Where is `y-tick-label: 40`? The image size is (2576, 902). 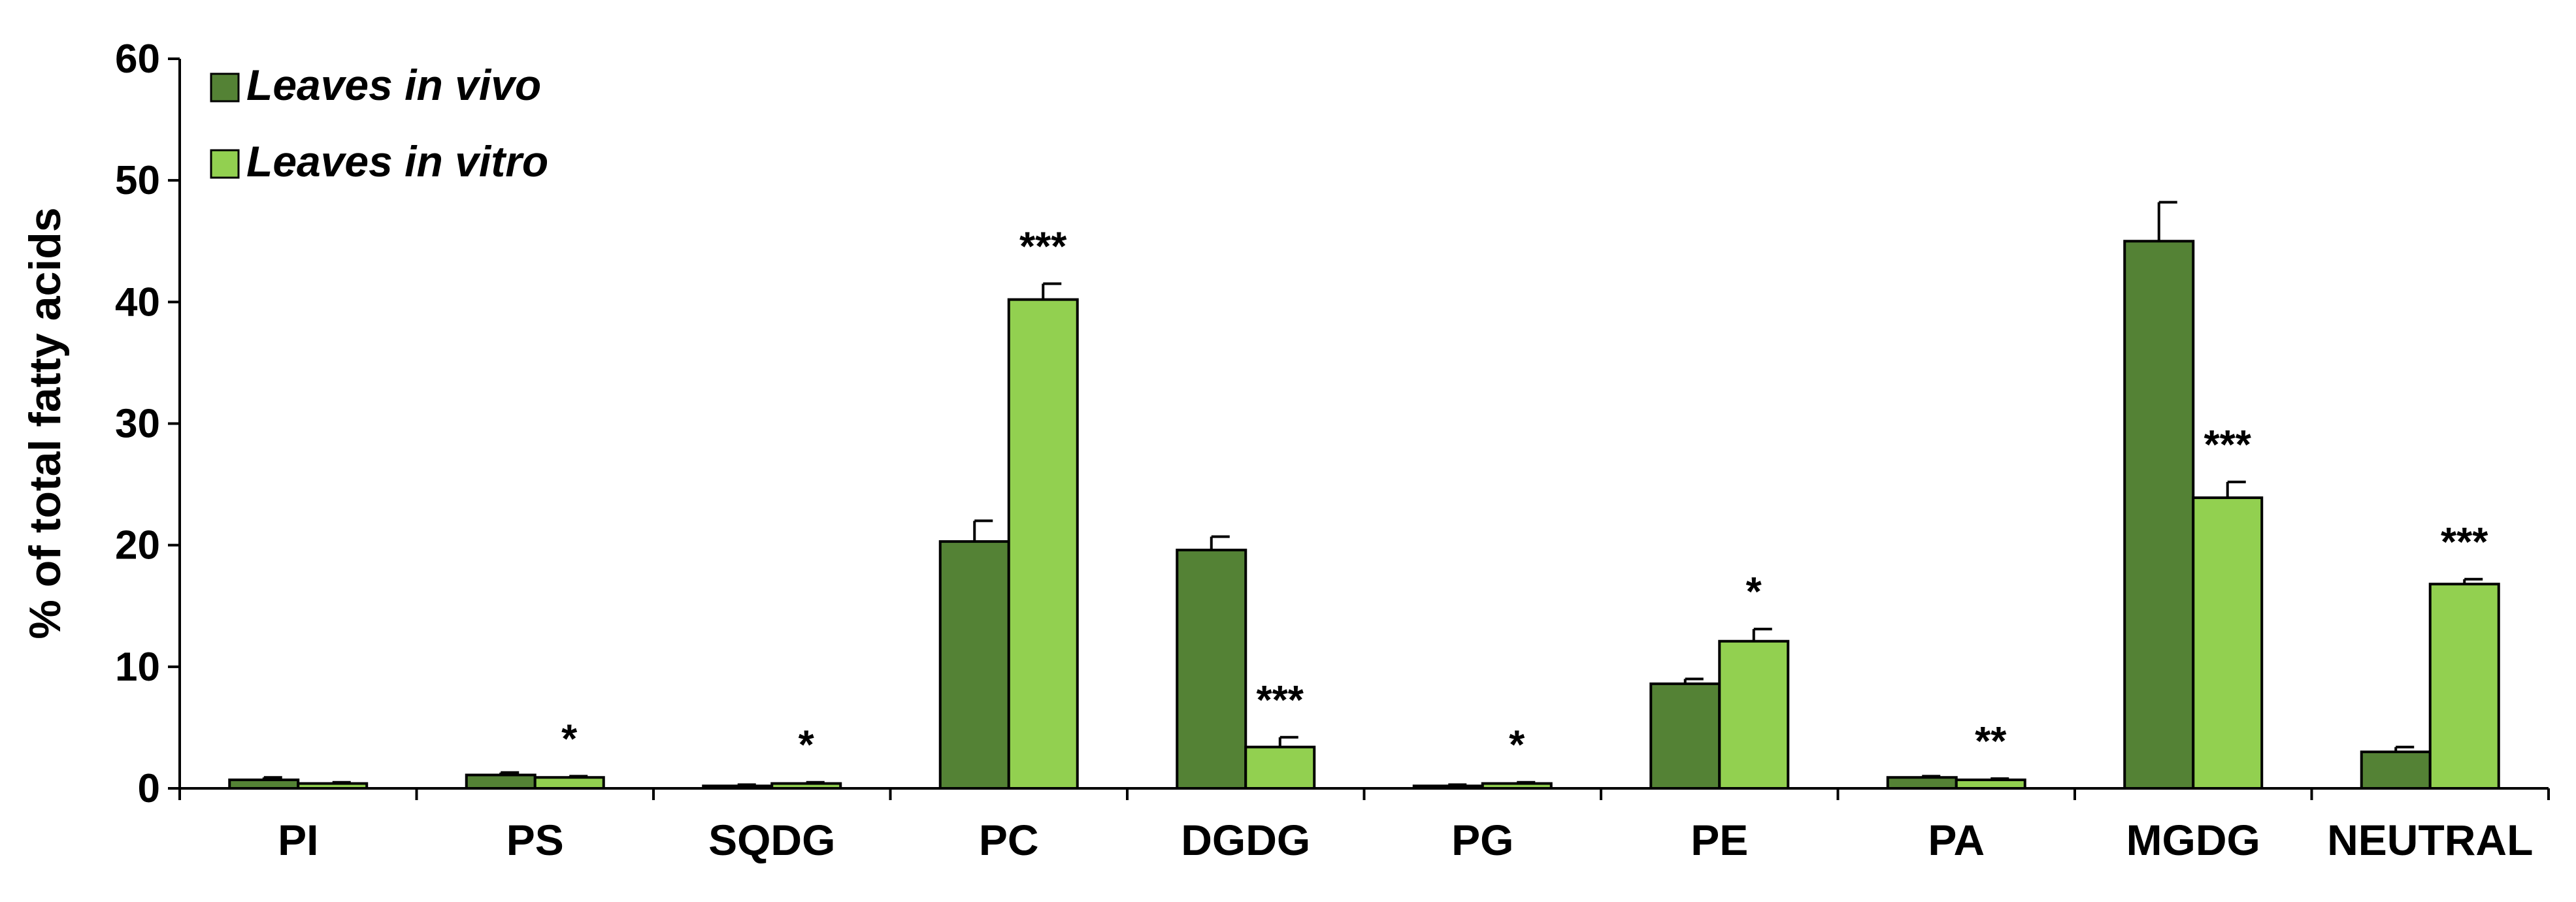
y-tick-label: 40 is located at coordinates (137, 302).